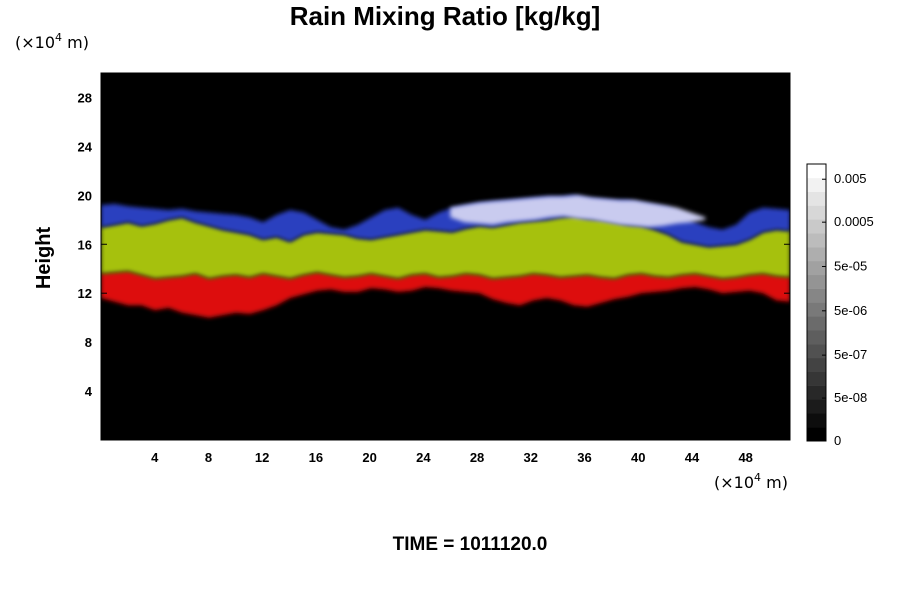 This screenshot has width=900, height=600. I want to click on colorbar: 0.005 0.0005 5e-05 5e-06 5e-07 5e-08 0, so click(840, 305).